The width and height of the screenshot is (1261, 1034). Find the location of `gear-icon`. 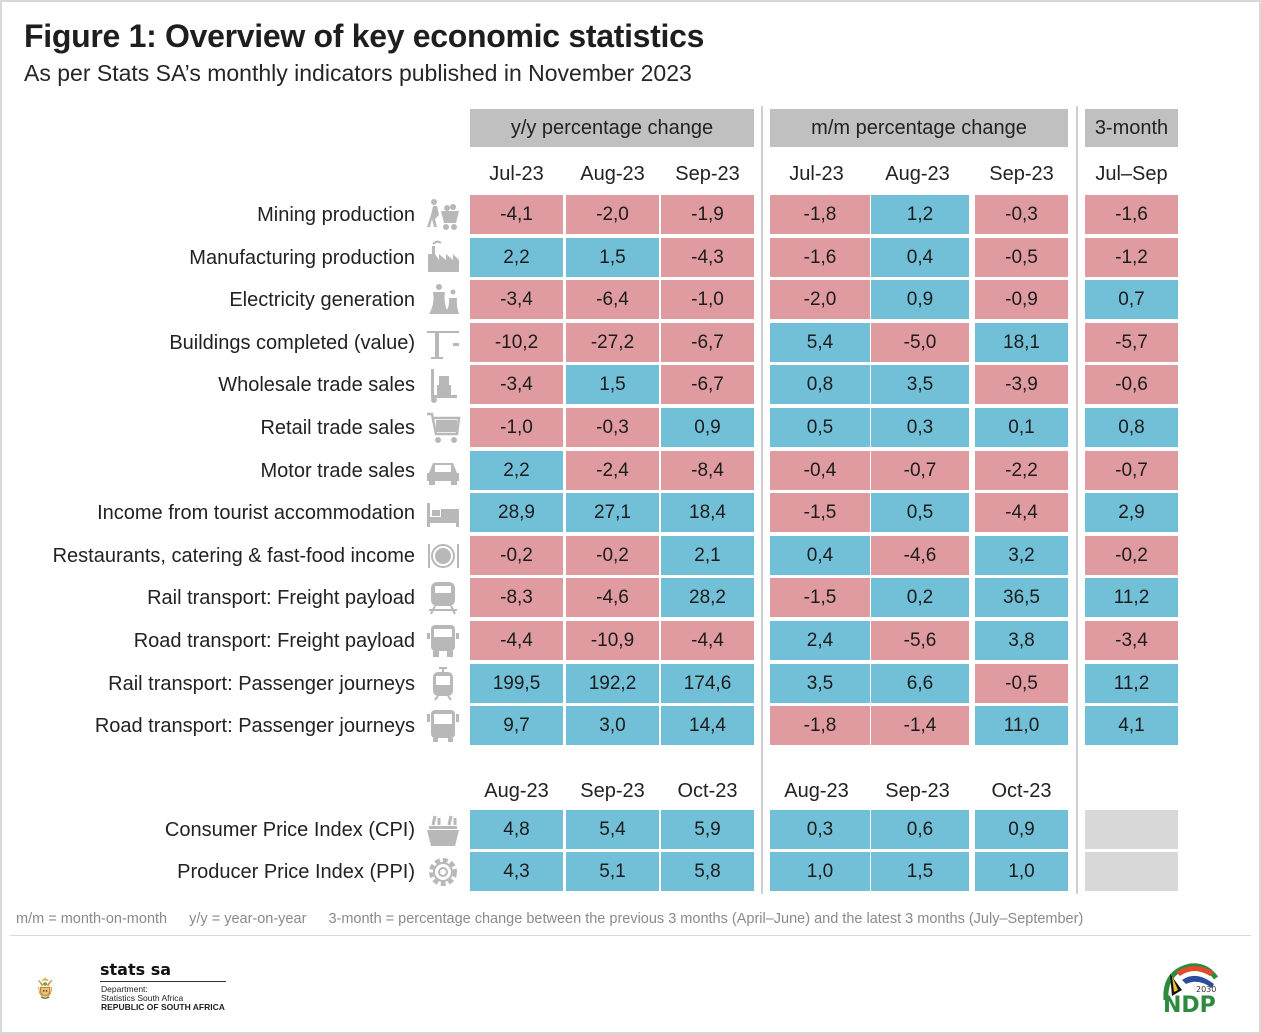

gear-icon is located at coordinates (443, 872).